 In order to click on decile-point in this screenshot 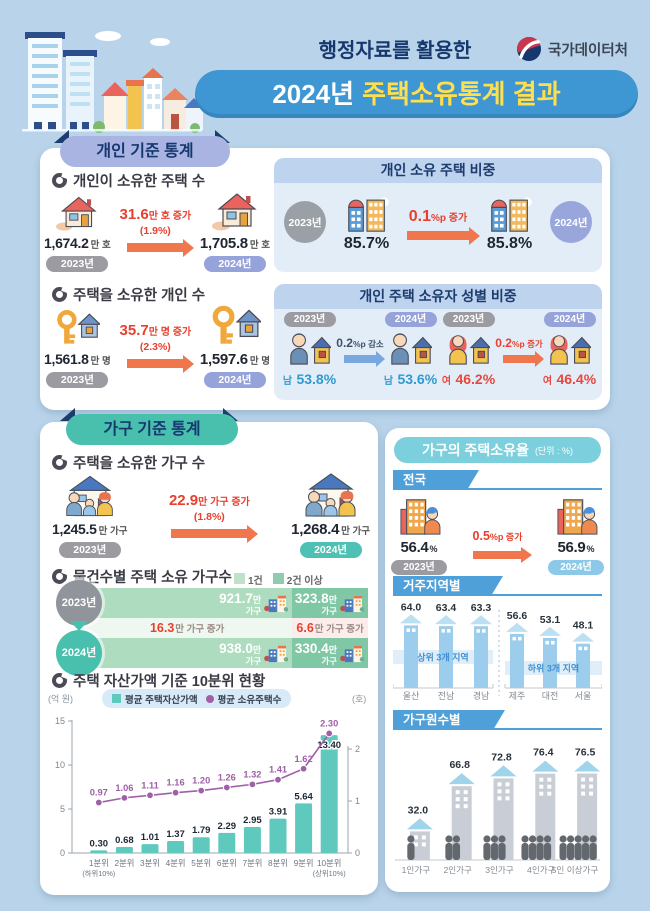, I will do `click(98, 802)`.